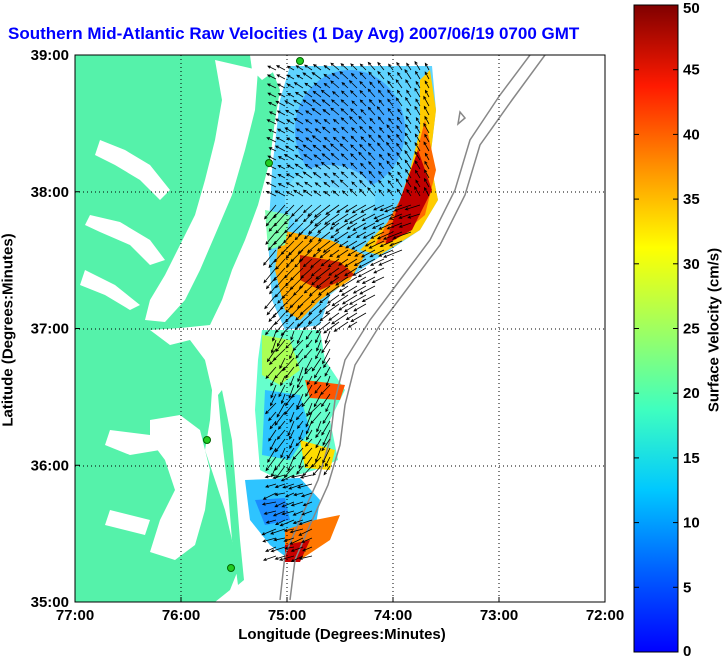 The width and height of the screenshot is (724, 659). What do you see at coordinates (55, 329) in the screenshot?
I see `y-tick-labels: 39:00 38:00 37:00 36:00 35:00` at bounding box center [55, 329].